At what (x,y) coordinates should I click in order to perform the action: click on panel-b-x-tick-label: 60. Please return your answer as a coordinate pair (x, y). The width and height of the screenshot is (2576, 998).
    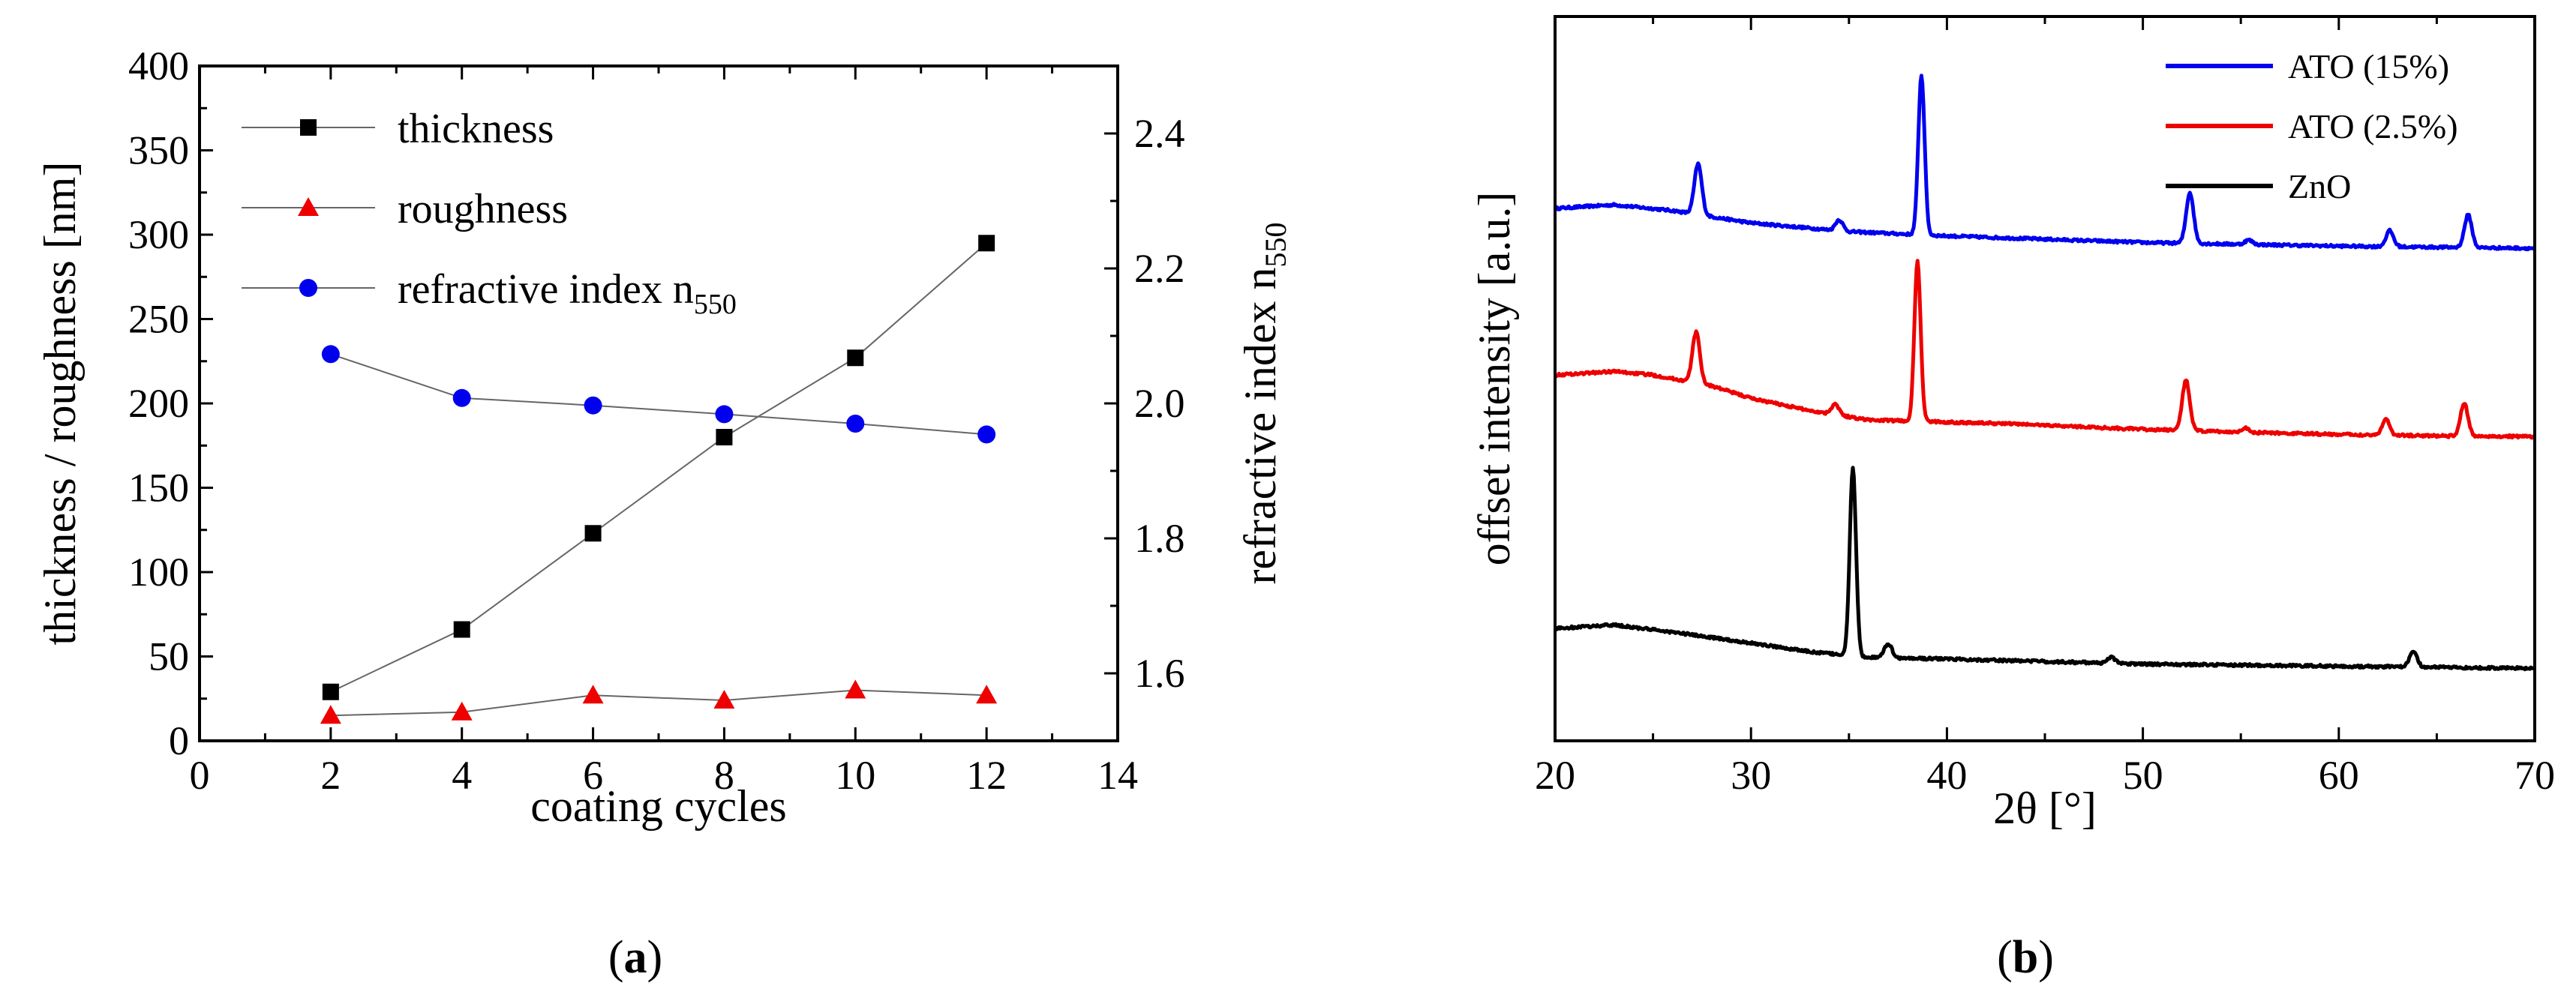
    Looking at the image, I should click on (2339, 775).